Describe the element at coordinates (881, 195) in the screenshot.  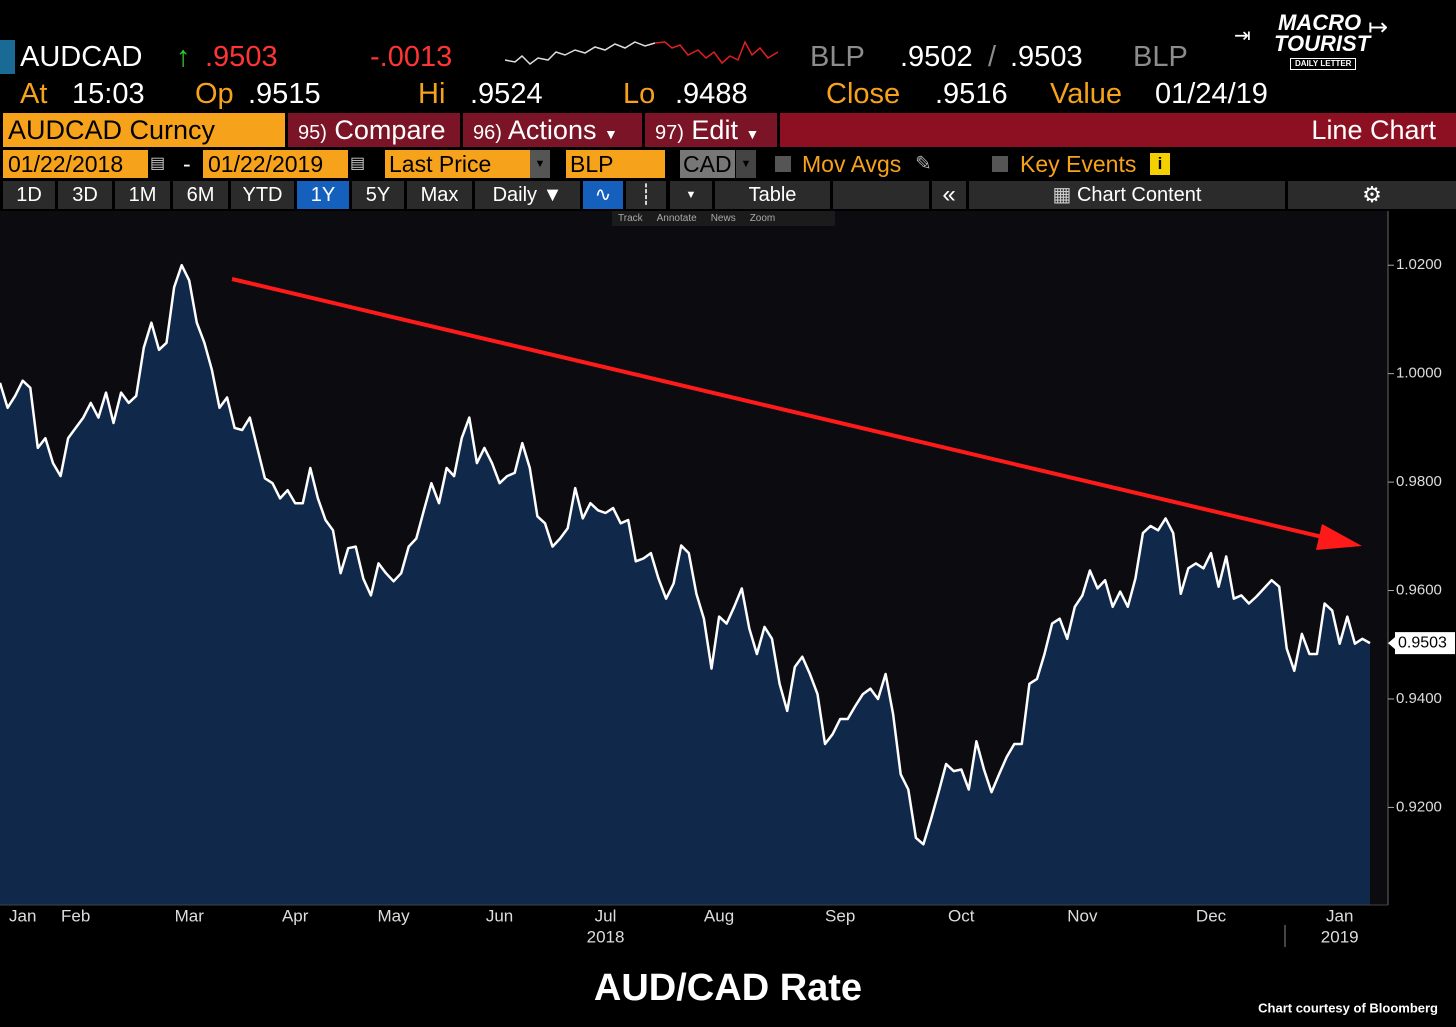
I see `spacer` at that location.